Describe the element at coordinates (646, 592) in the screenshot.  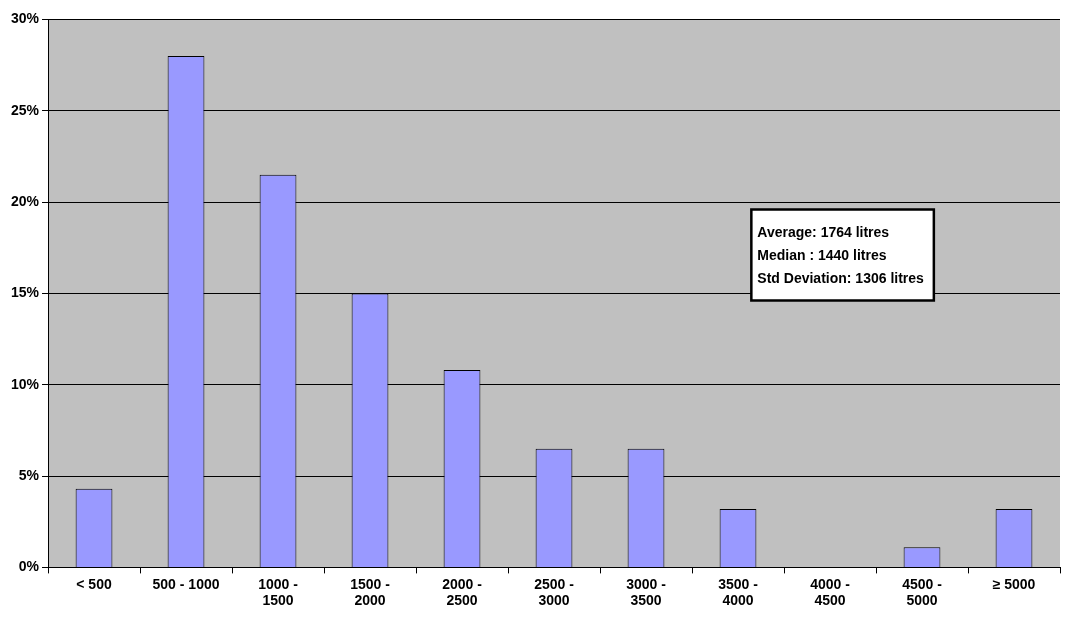
I see `x-tick-label: 3000 - 3500` at that location.